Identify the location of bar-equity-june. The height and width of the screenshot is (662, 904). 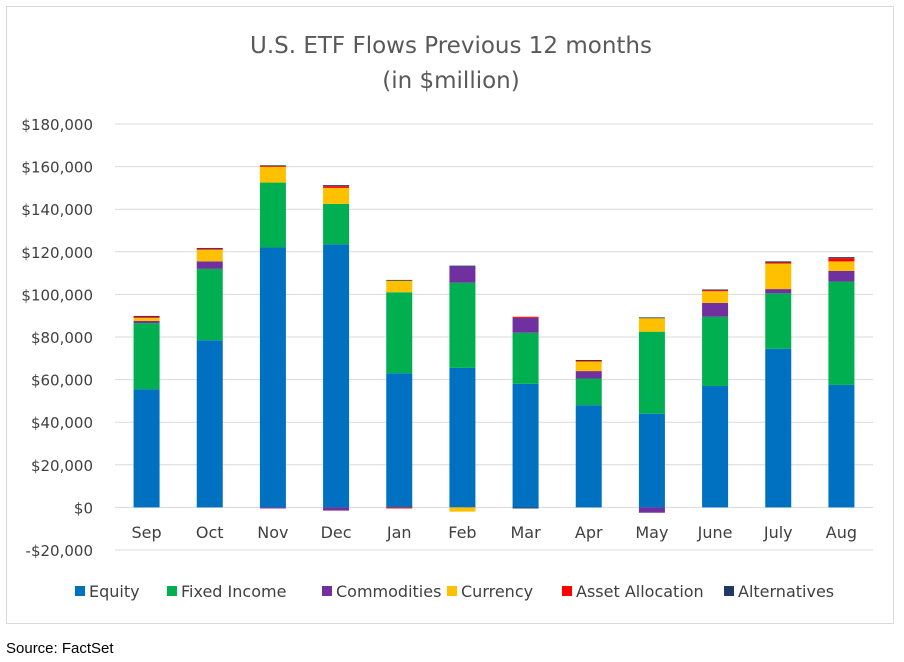
(715, 446).